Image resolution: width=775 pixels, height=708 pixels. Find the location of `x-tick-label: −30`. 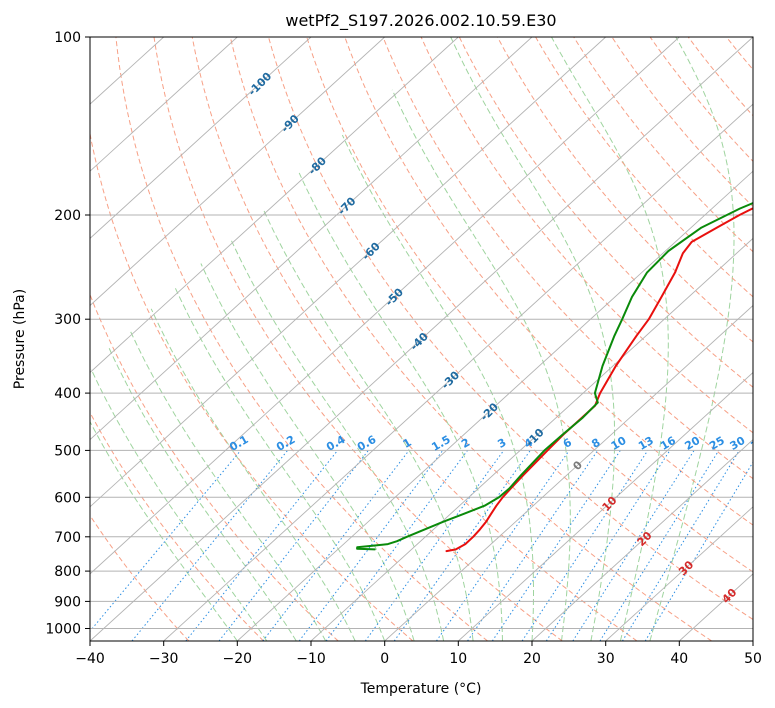

x-tick-label: −30 is located at coordinates (164, 659).